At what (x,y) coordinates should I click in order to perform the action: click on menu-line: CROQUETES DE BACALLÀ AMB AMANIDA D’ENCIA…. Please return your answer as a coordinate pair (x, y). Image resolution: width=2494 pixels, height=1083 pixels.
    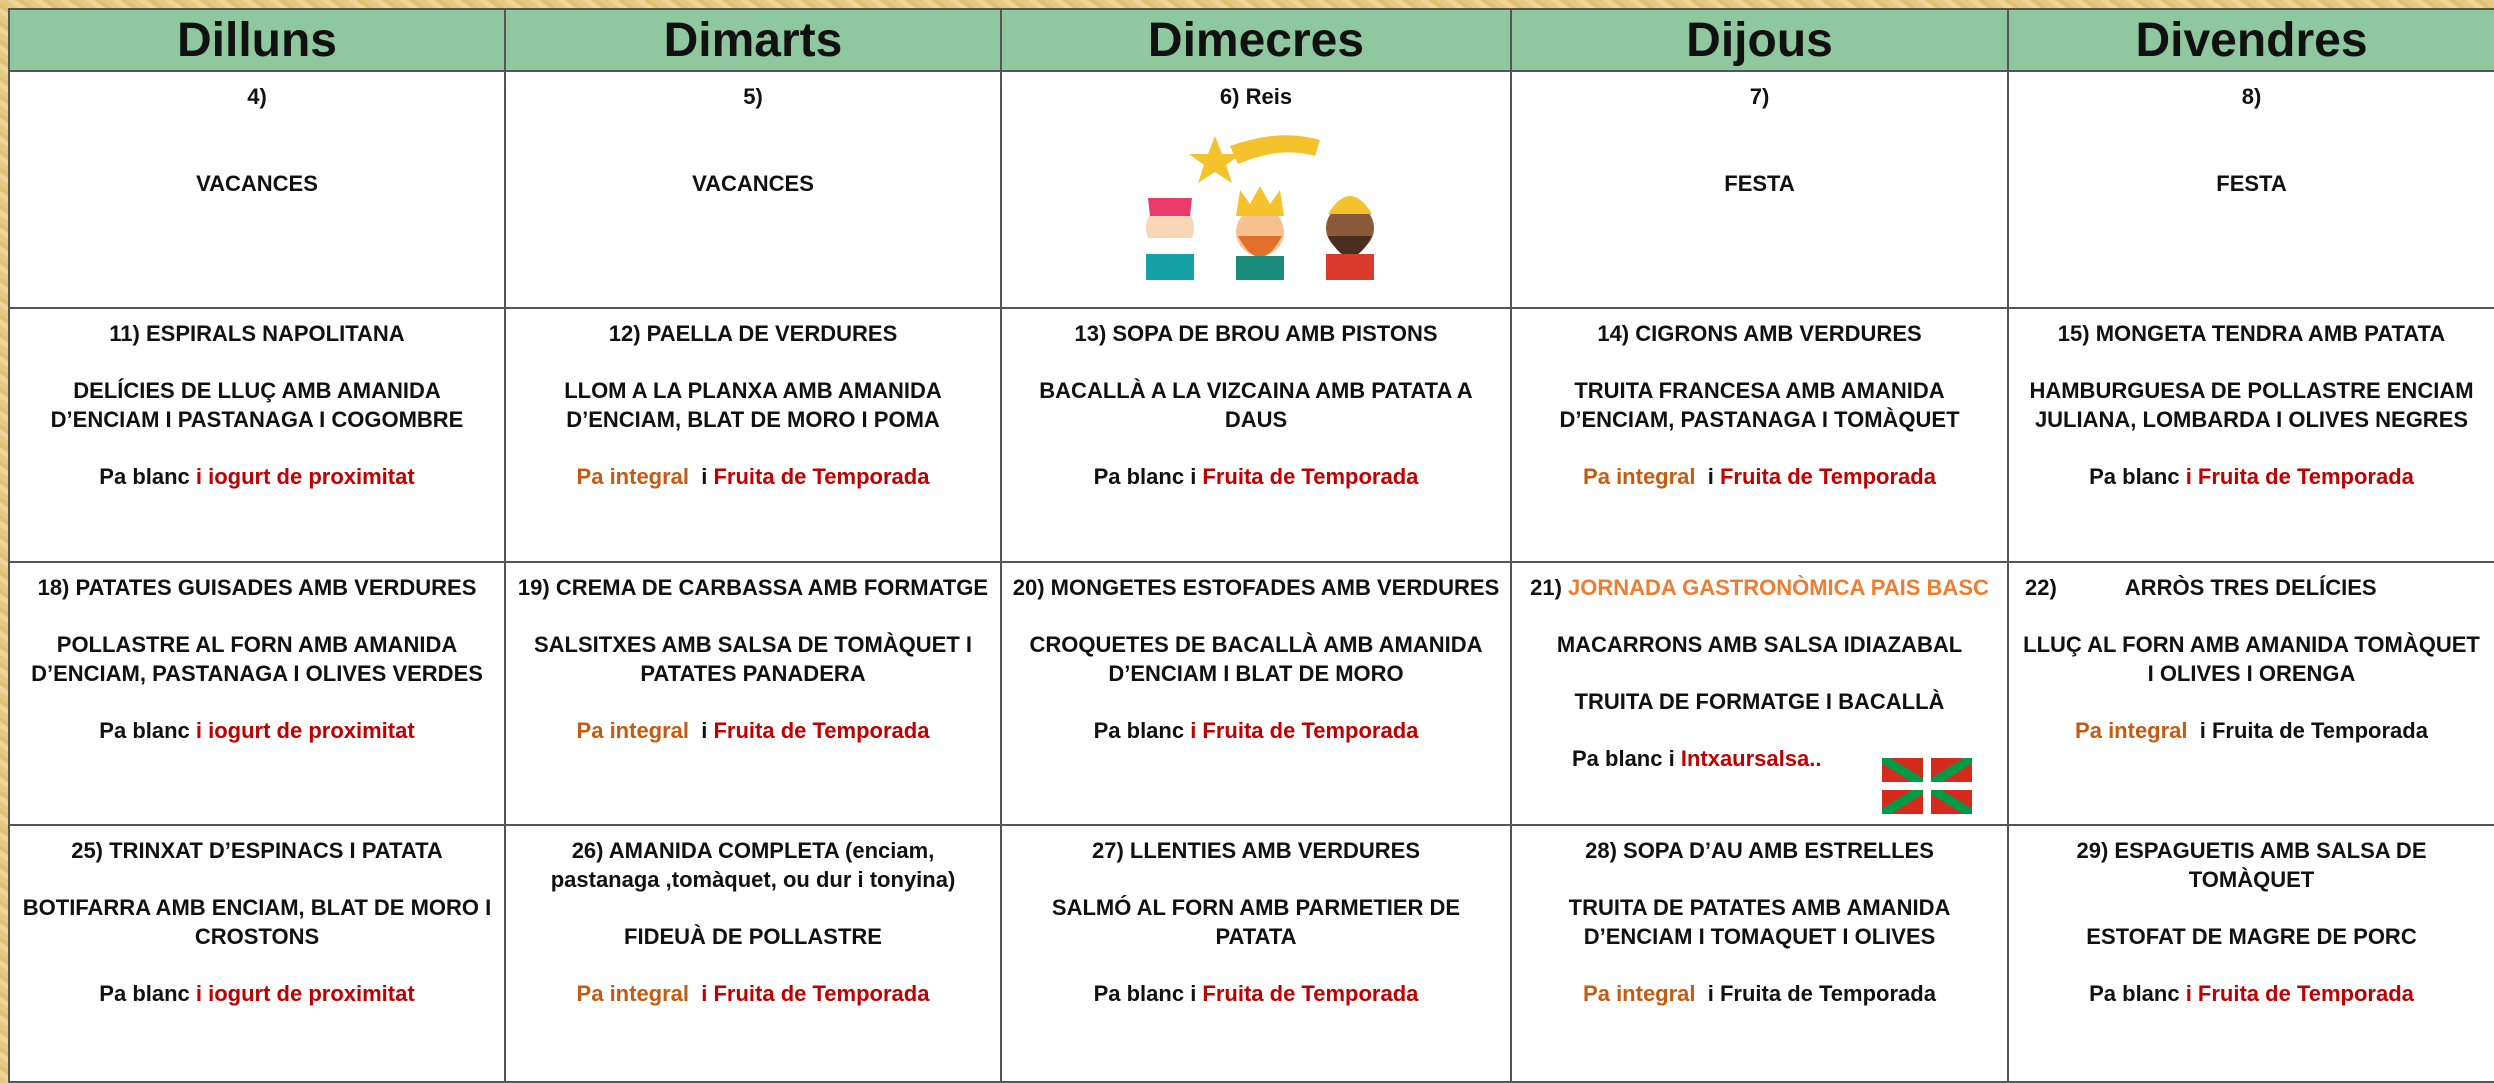
    Looking at the image, I should click on (1256, 659).